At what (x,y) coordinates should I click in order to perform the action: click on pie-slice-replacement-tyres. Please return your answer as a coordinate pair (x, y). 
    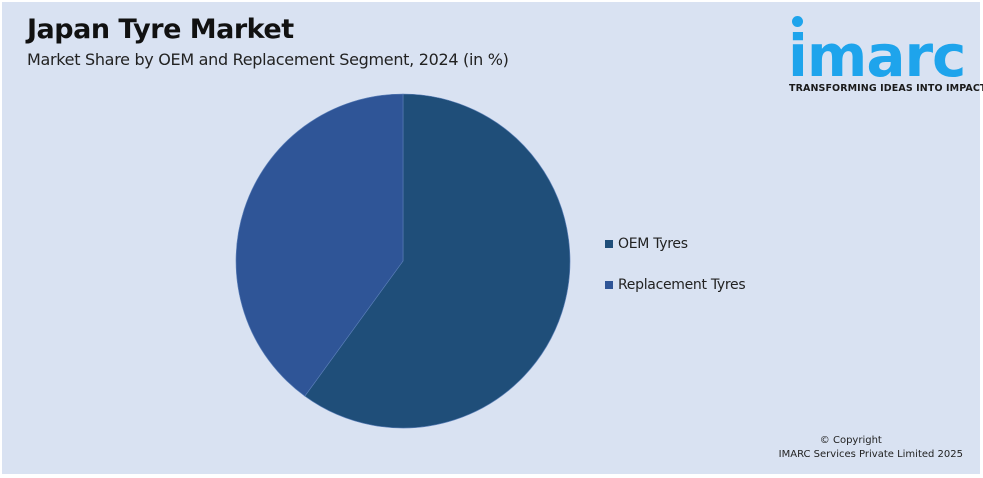
    Looking at the image, I should click on (319, 245).